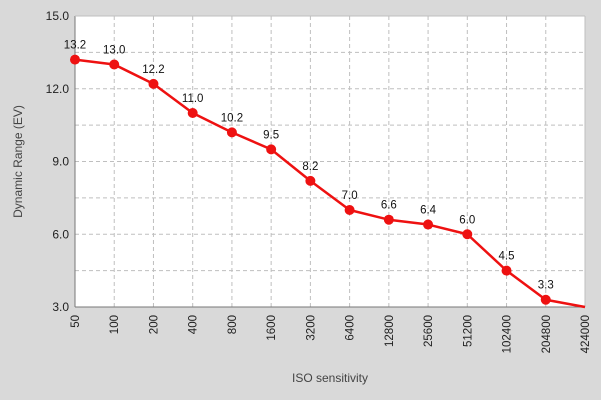 The image size is (601, 400). What do you see at coordinates (330, 378) in the screenshot?
I see `x-axis-title: ISO sensitivity` at bounding box center [330, 378].